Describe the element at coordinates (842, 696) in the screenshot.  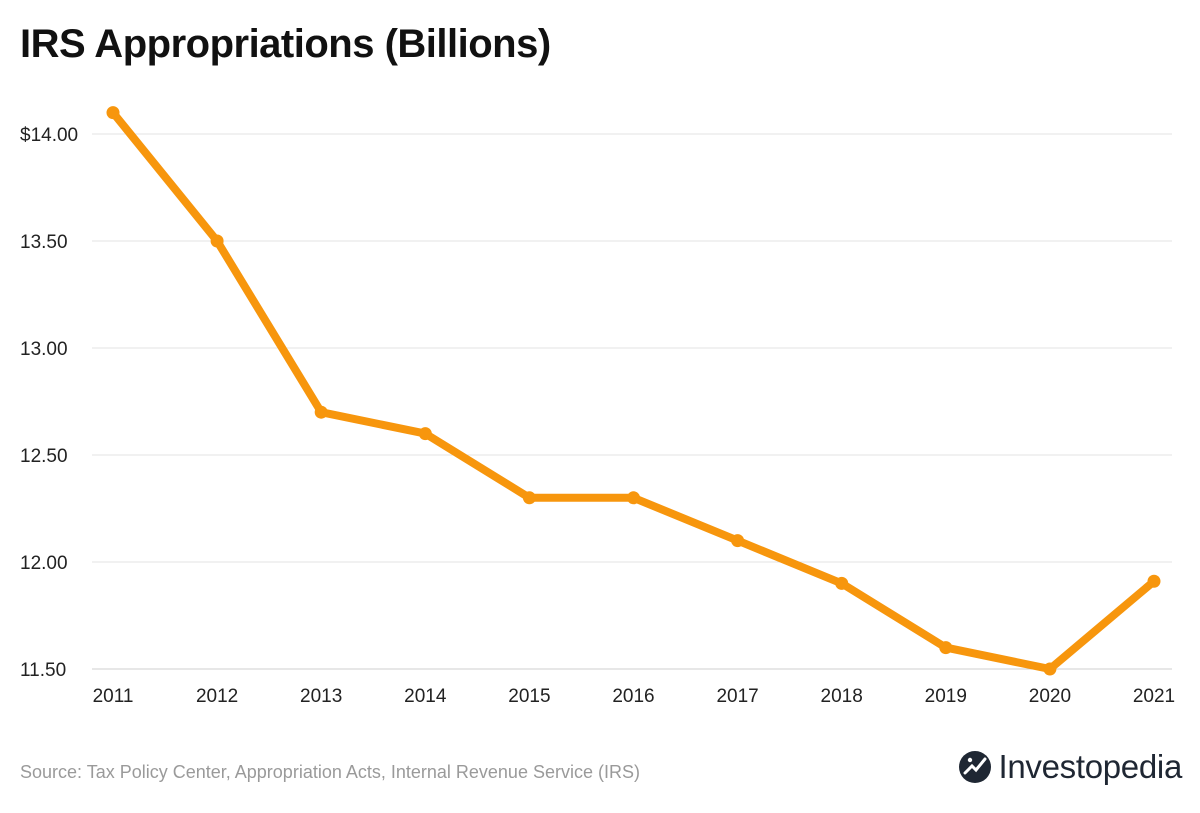
I see `x-tick-label: 2018` at that location.